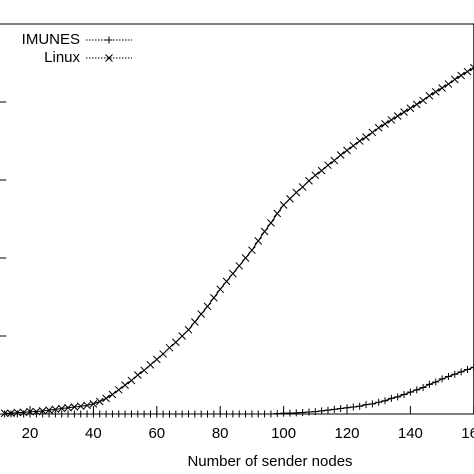 This screenshot has height=474, width=474. I want to click on x-tick-label: 120, so click(346, 433).